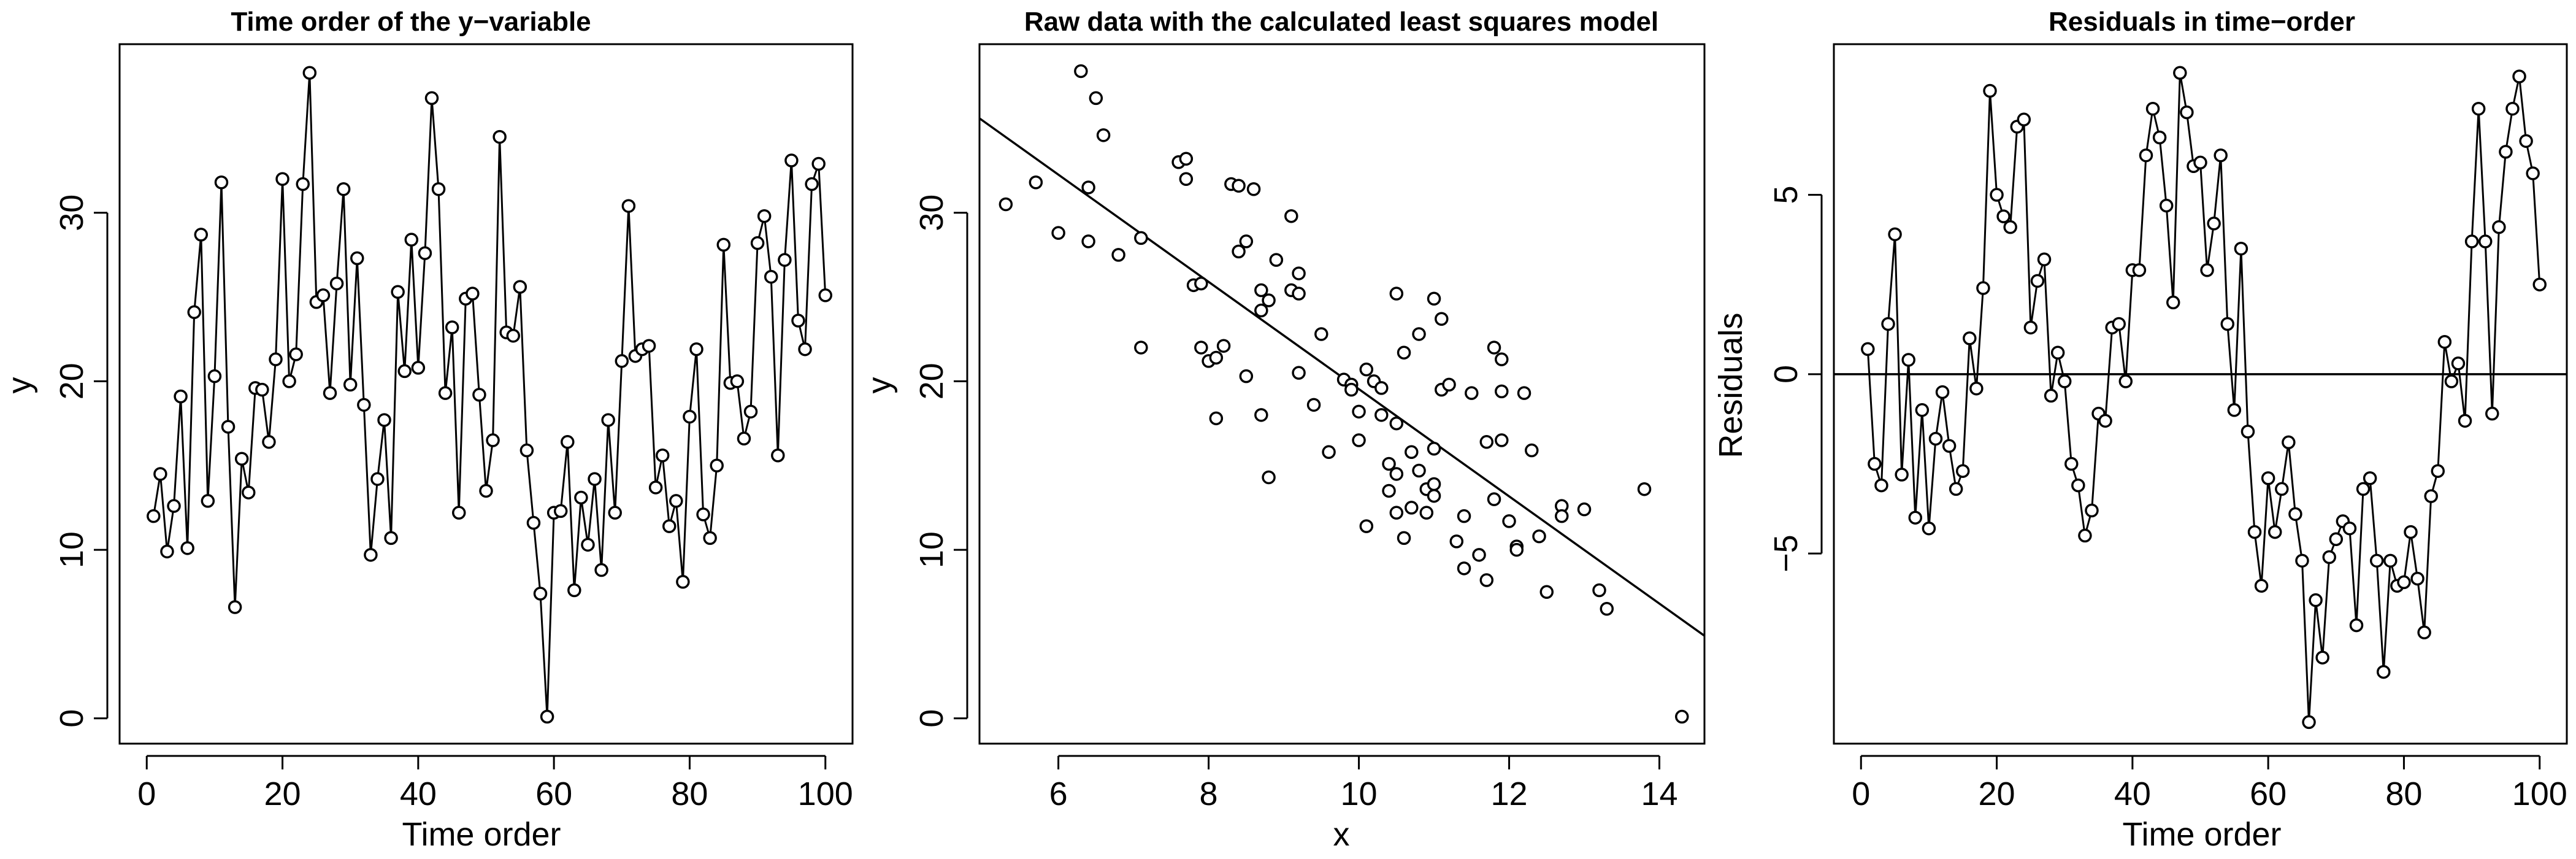  I want to click on y-tick-label: −5, so click(1786, 553).